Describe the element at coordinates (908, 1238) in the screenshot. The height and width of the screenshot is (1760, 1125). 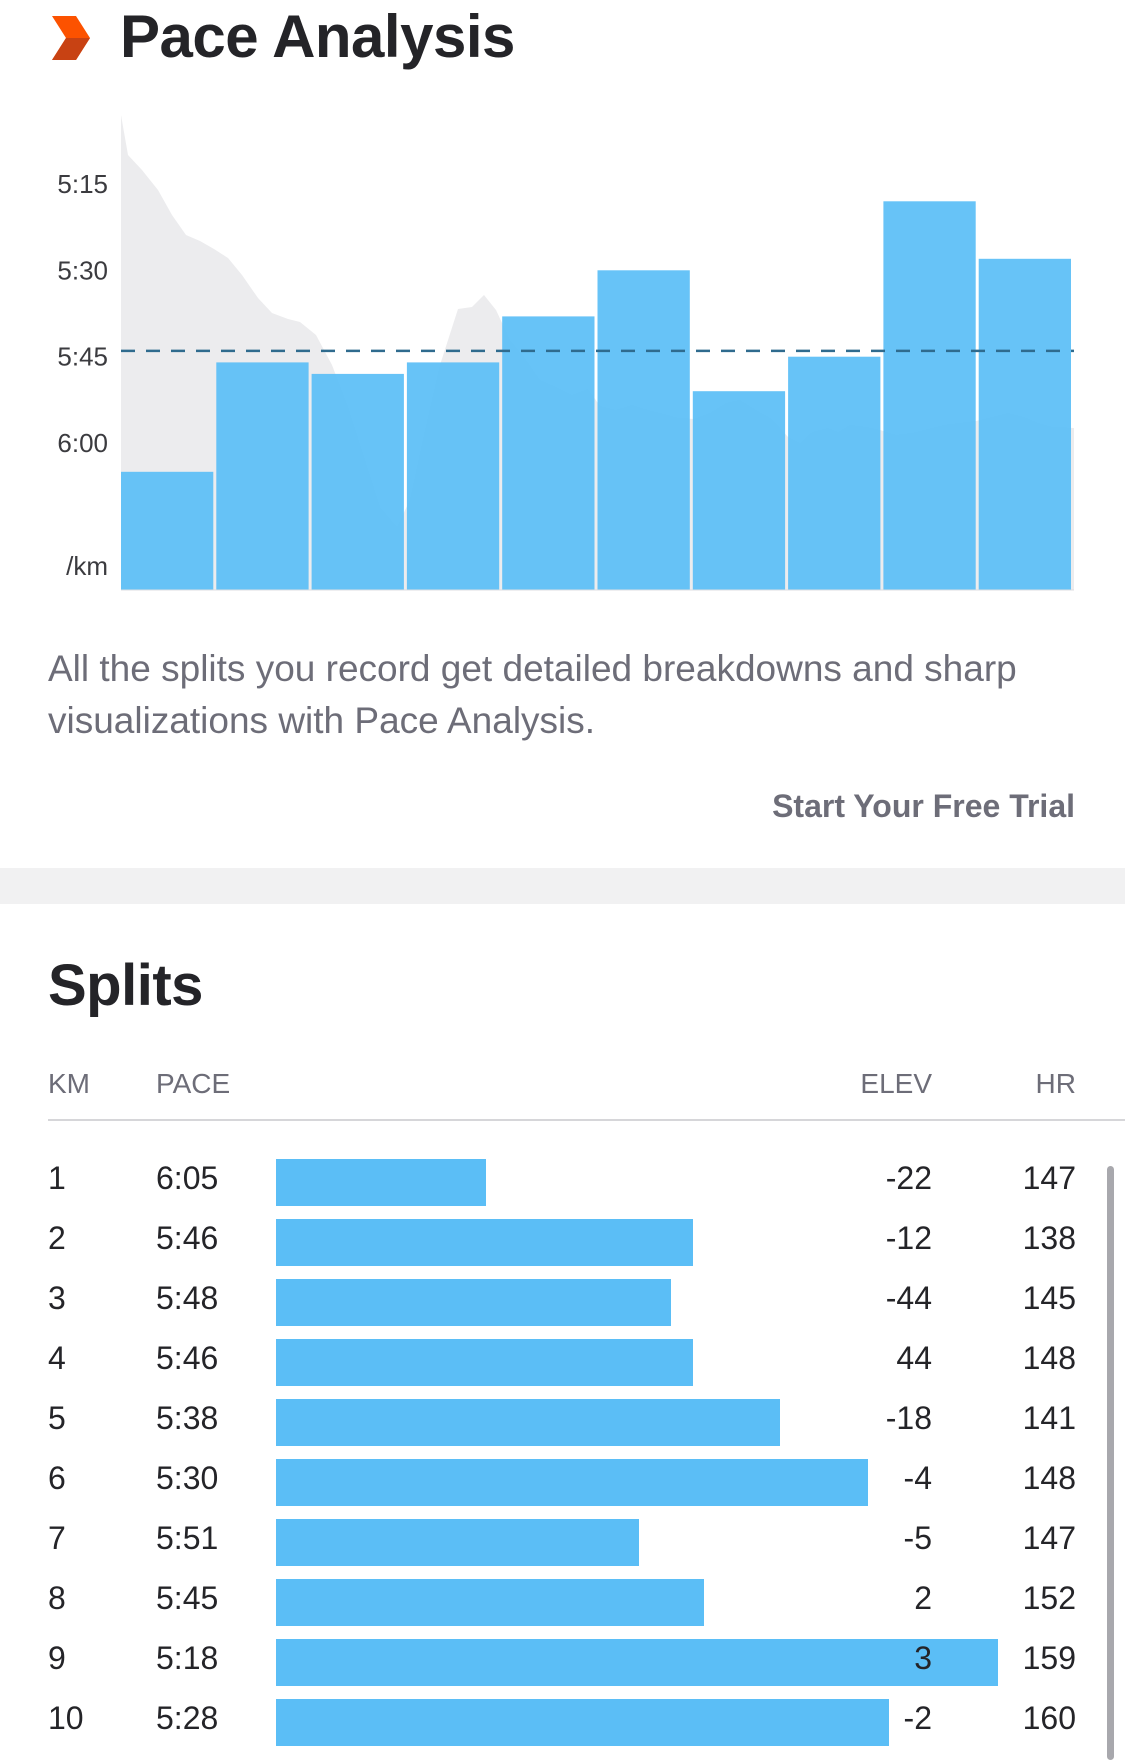
I see `split-elev: -12` at that location.